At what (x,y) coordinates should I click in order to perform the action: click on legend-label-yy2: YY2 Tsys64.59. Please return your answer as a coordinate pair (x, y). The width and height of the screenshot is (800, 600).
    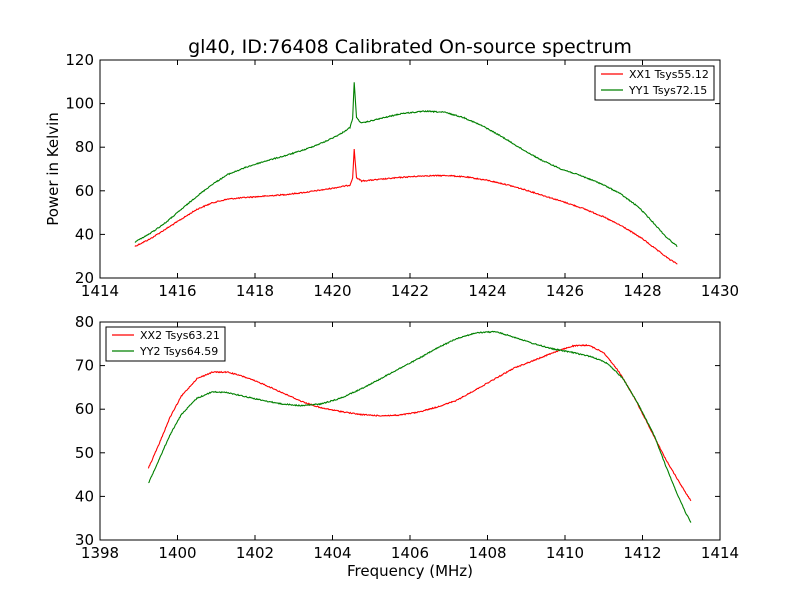
    Looking at the image, I should click on (178, 351).